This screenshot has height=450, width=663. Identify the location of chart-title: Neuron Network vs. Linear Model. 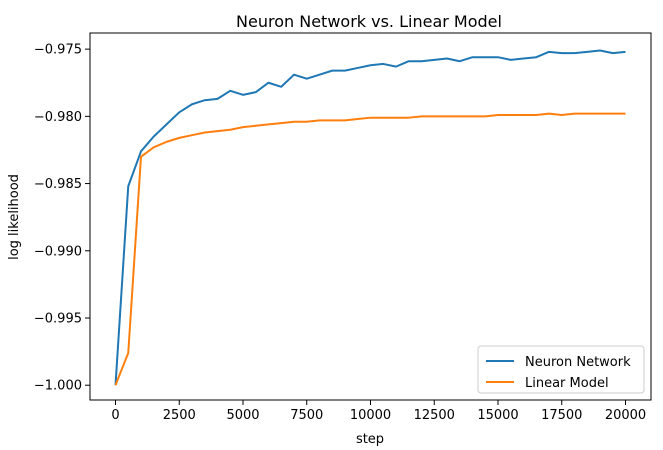
(369, 21).